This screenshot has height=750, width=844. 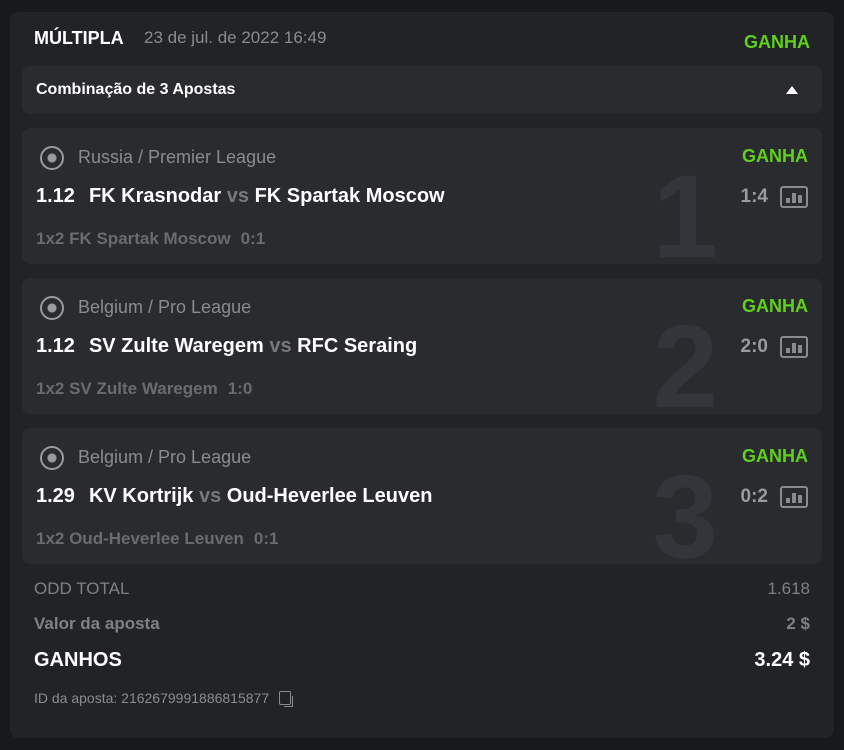 I want to click on odd: 1.29, so click(x=55, y=496).